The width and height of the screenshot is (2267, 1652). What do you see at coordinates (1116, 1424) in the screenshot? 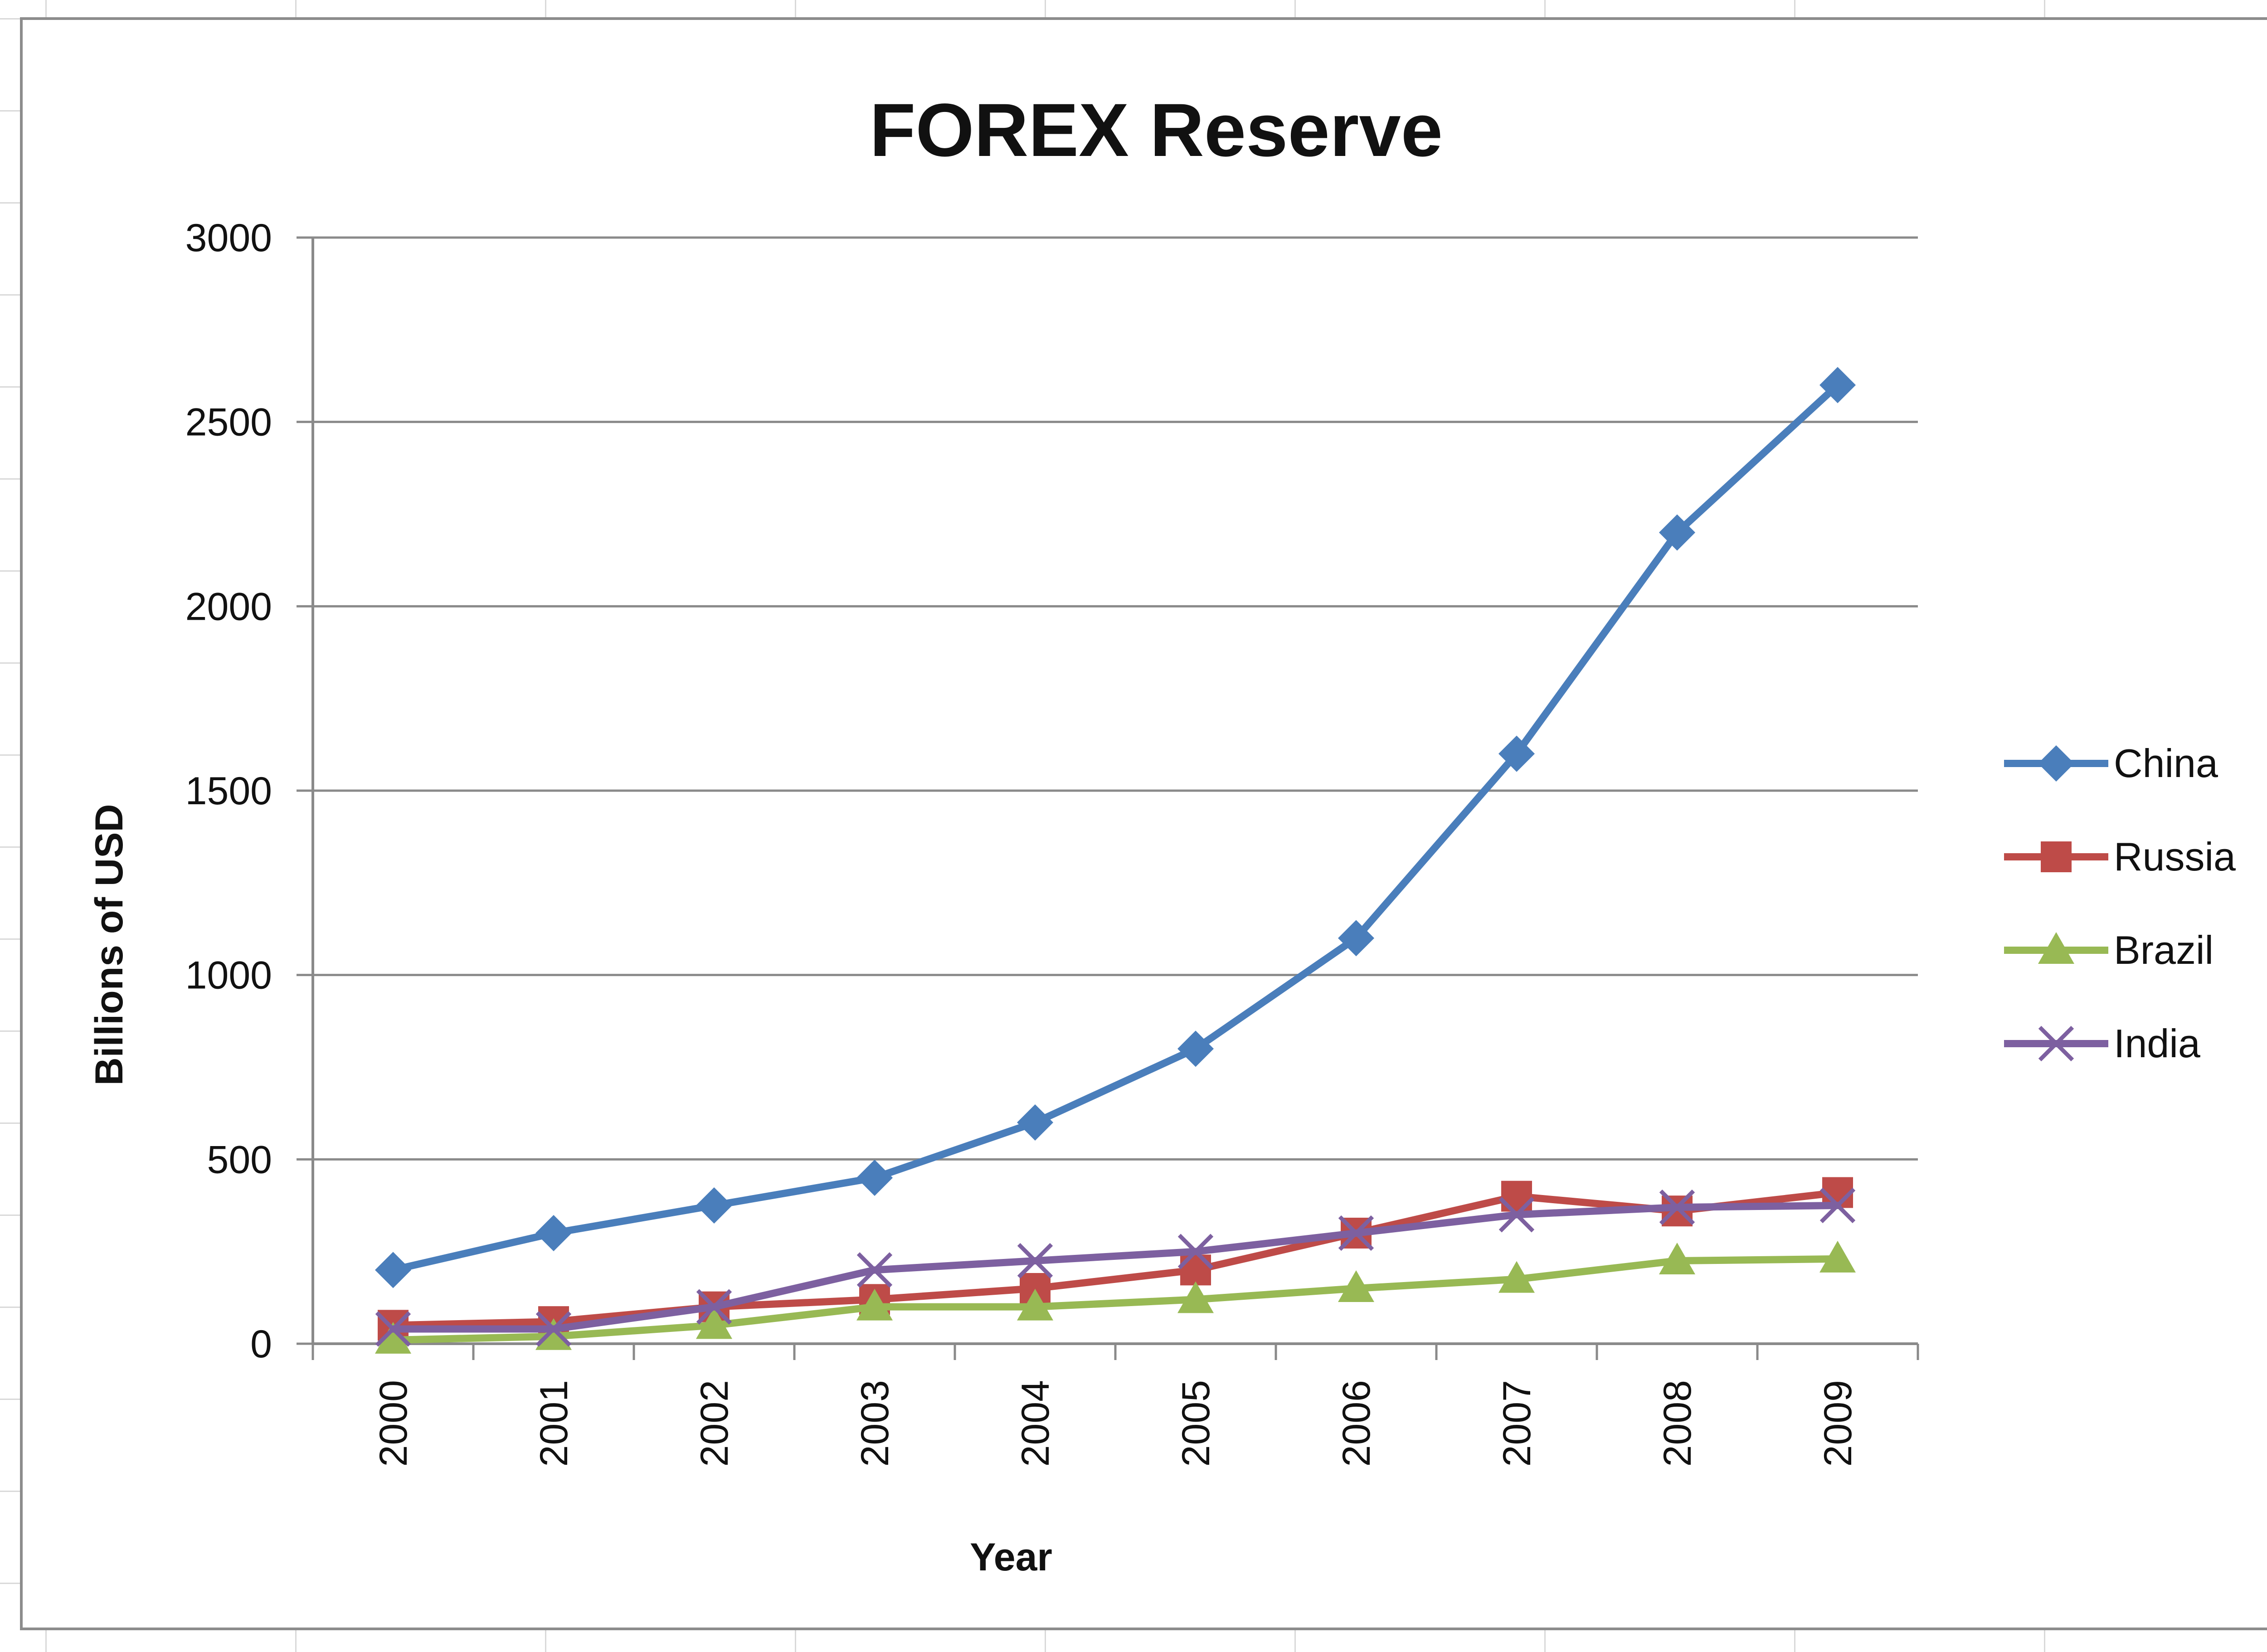
I see `x-axis-ticks: 2000 2001 2002 2003 2004 2005 2006 2007 2008 2009` at bounding box center [1116, 1424].